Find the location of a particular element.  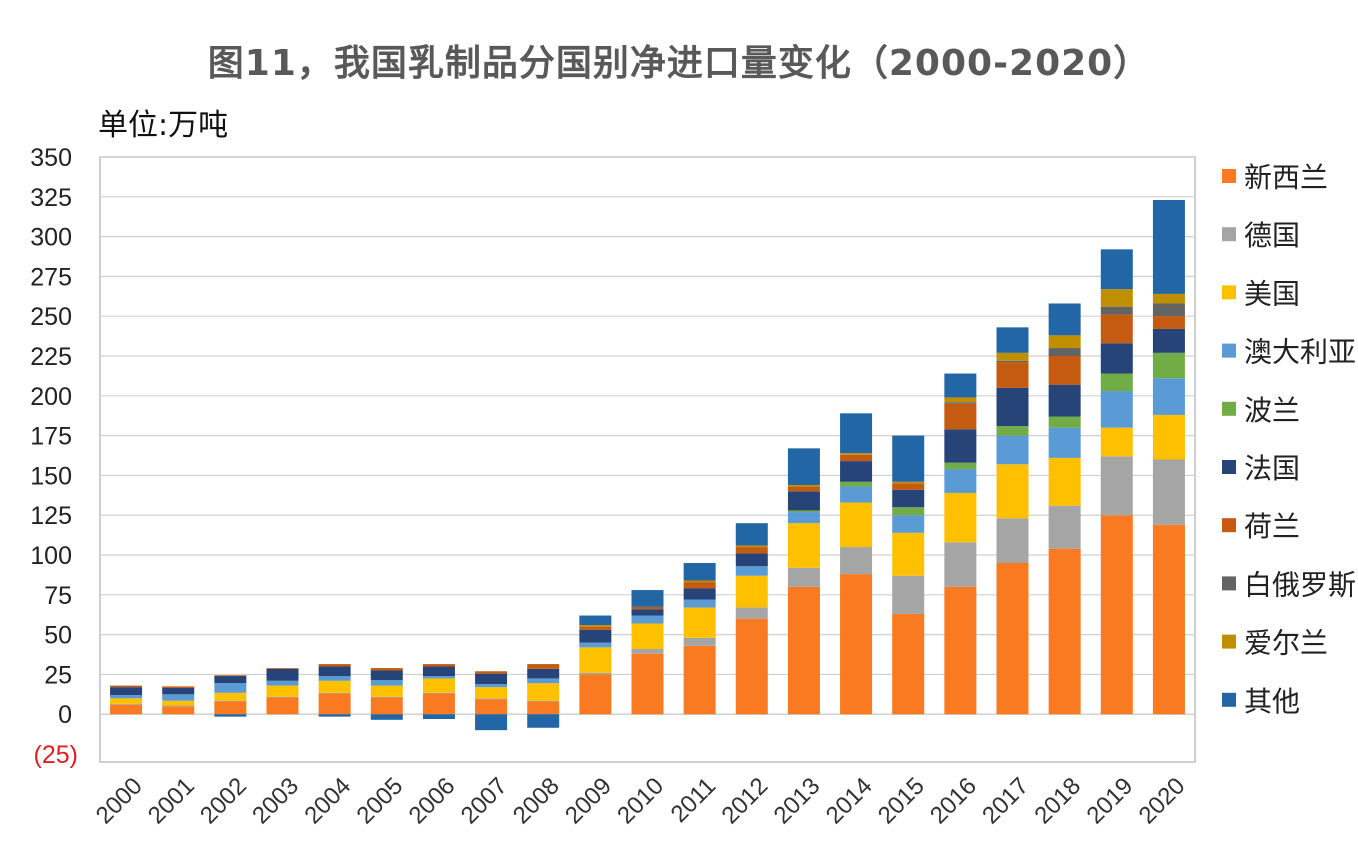

y-tick-label: 100 is located at coordinates (51, 556).